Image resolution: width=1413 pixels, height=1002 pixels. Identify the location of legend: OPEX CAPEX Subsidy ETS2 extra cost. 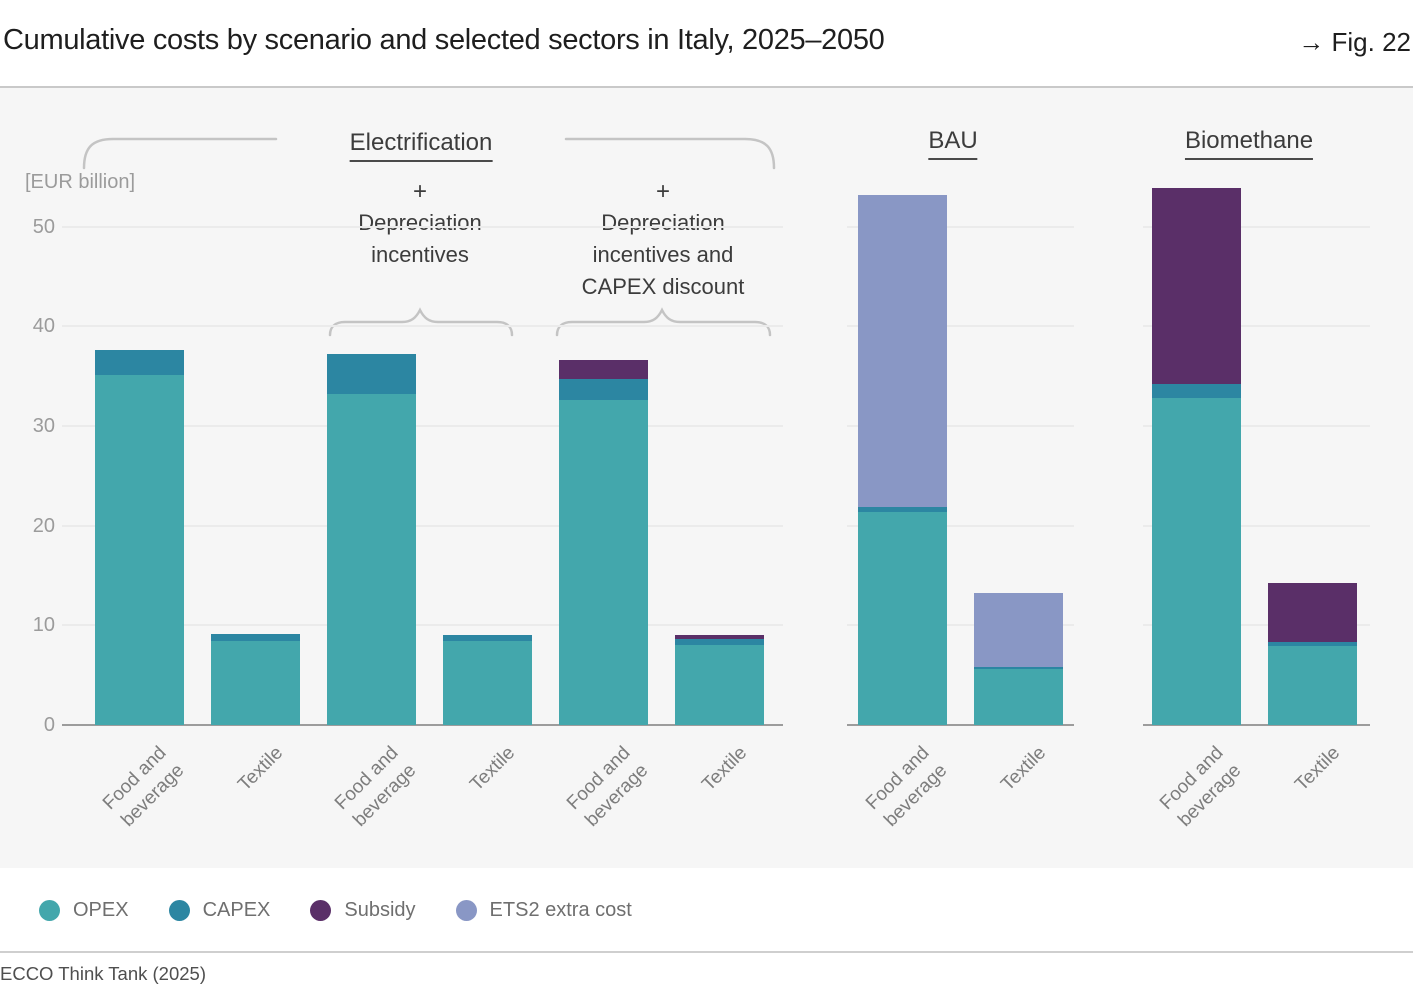
(335, 910).